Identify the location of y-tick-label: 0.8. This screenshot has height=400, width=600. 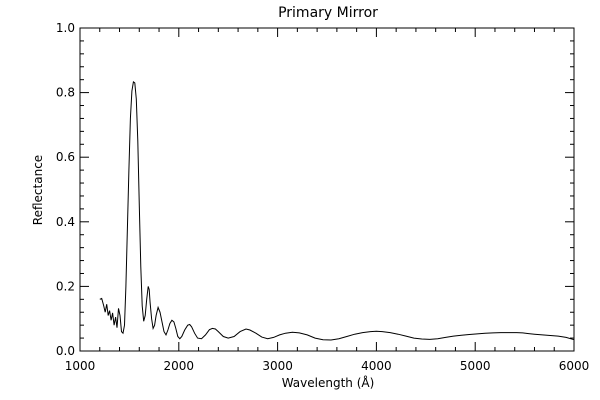
(65, 93).